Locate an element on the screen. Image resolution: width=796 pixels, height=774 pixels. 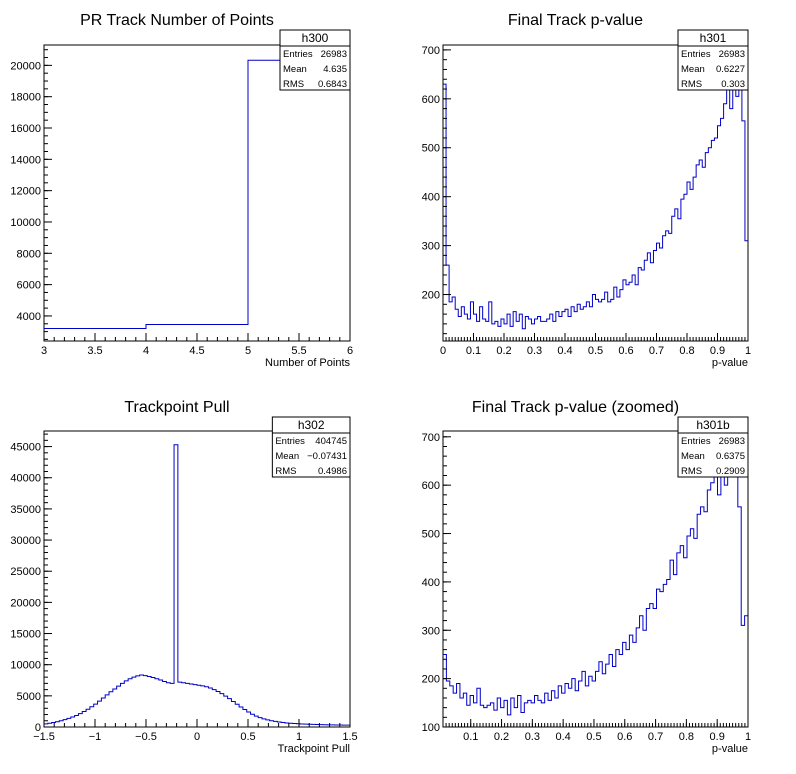
y-tick-label: 35000 is located at coordinates (25, 510).